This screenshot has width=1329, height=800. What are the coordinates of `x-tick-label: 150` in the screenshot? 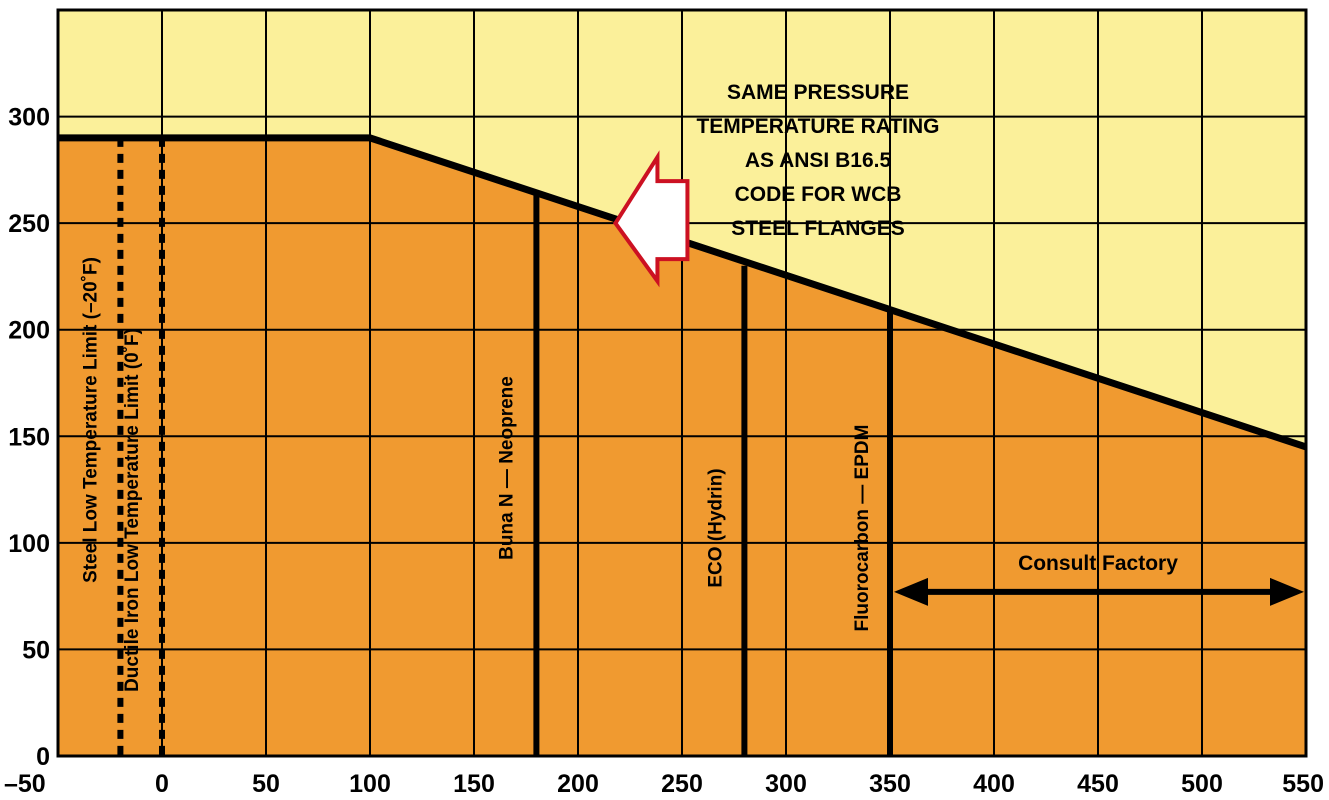 It's located at (474, 784).